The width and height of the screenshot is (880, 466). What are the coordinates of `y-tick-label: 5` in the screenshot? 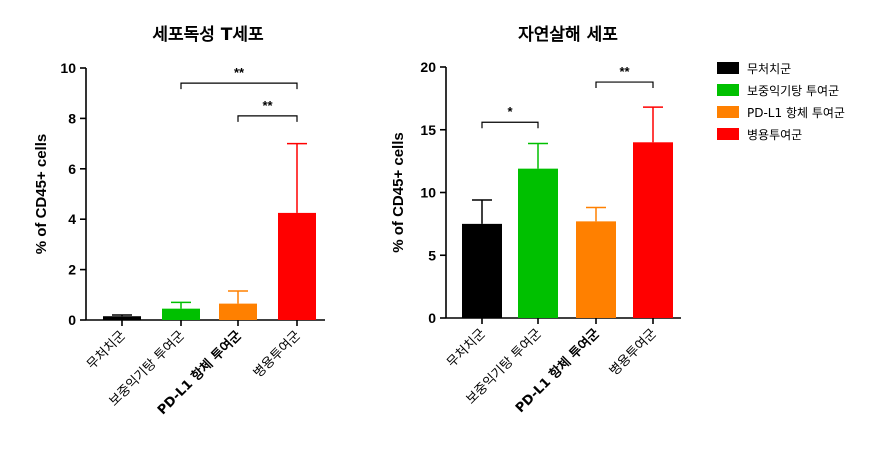 It's located at (432, 255).